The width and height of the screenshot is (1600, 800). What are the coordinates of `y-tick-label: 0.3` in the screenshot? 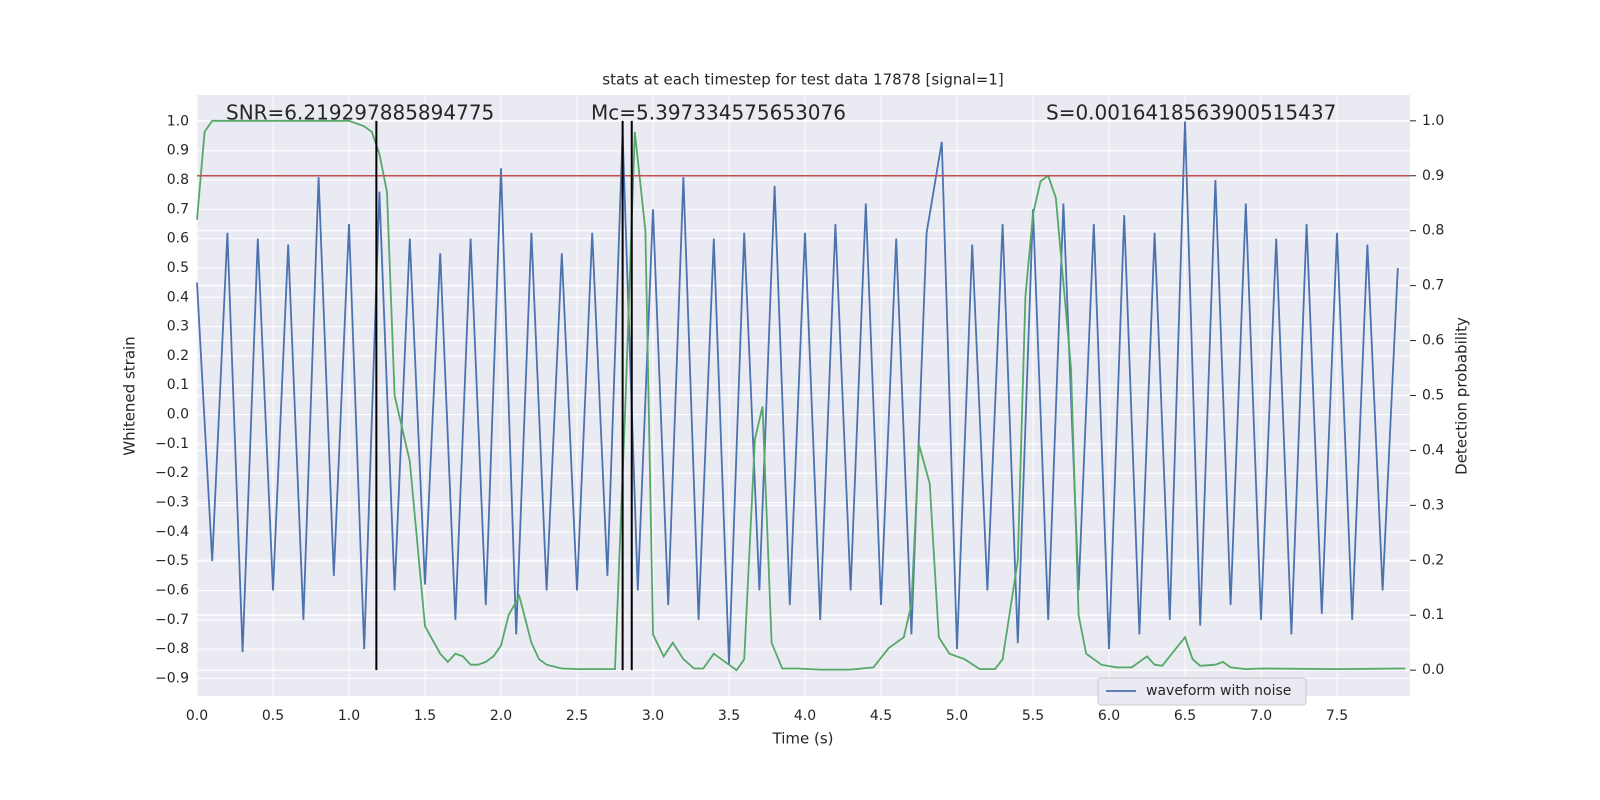 It's located at (178, 327).